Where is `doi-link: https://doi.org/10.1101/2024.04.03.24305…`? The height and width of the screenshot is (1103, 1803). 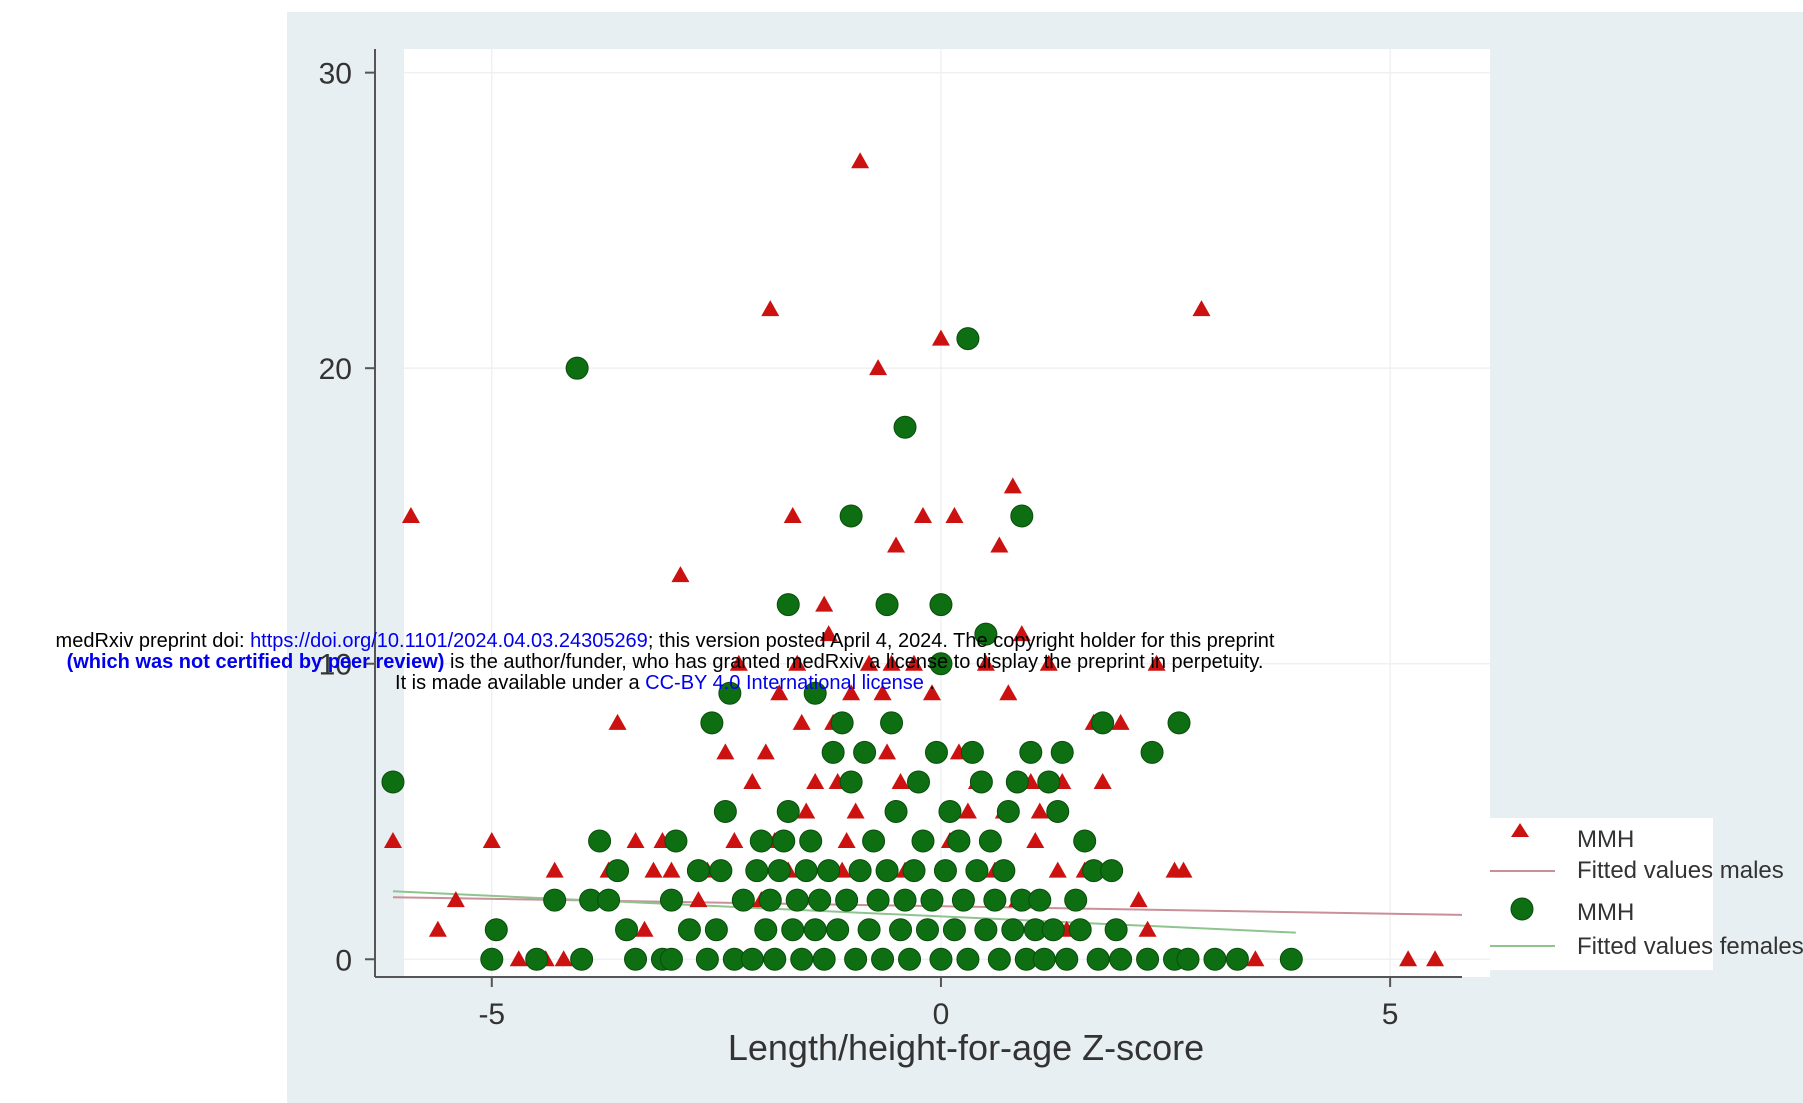
doi-link: https://doi.org/10.1101/2024.04.03.24305… is located at coordinates (449, 641).